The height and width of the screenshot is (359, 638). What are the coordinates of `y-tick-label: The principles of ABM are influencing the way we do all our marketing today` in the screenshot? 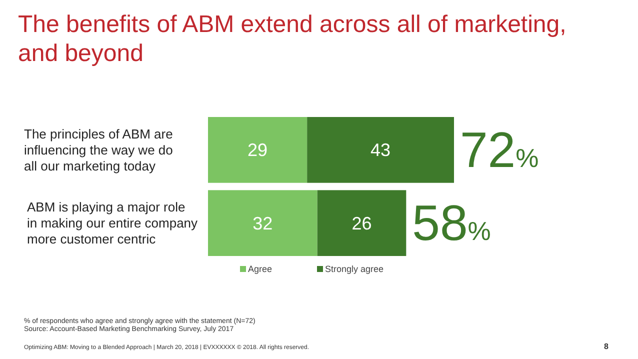 It's located at (98, 150).